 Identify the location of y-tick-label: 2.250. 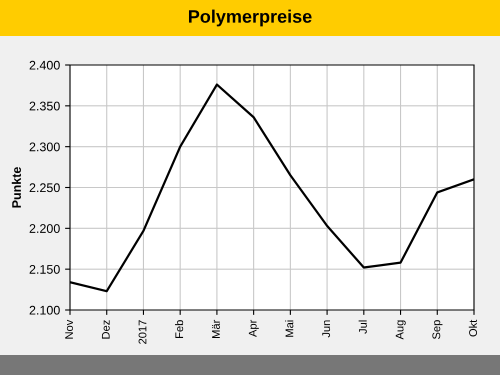
(45, 187).